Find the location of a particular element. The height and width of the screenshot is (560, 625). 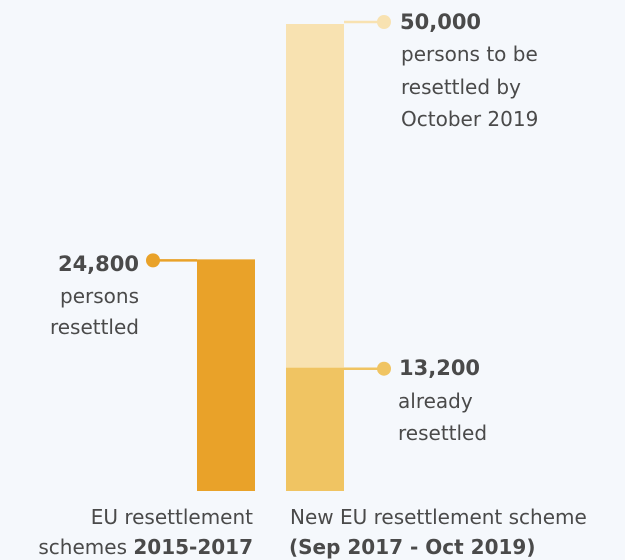

category-label-1-line1: New EU resettlement scheme is located at coordinates (438, 517).